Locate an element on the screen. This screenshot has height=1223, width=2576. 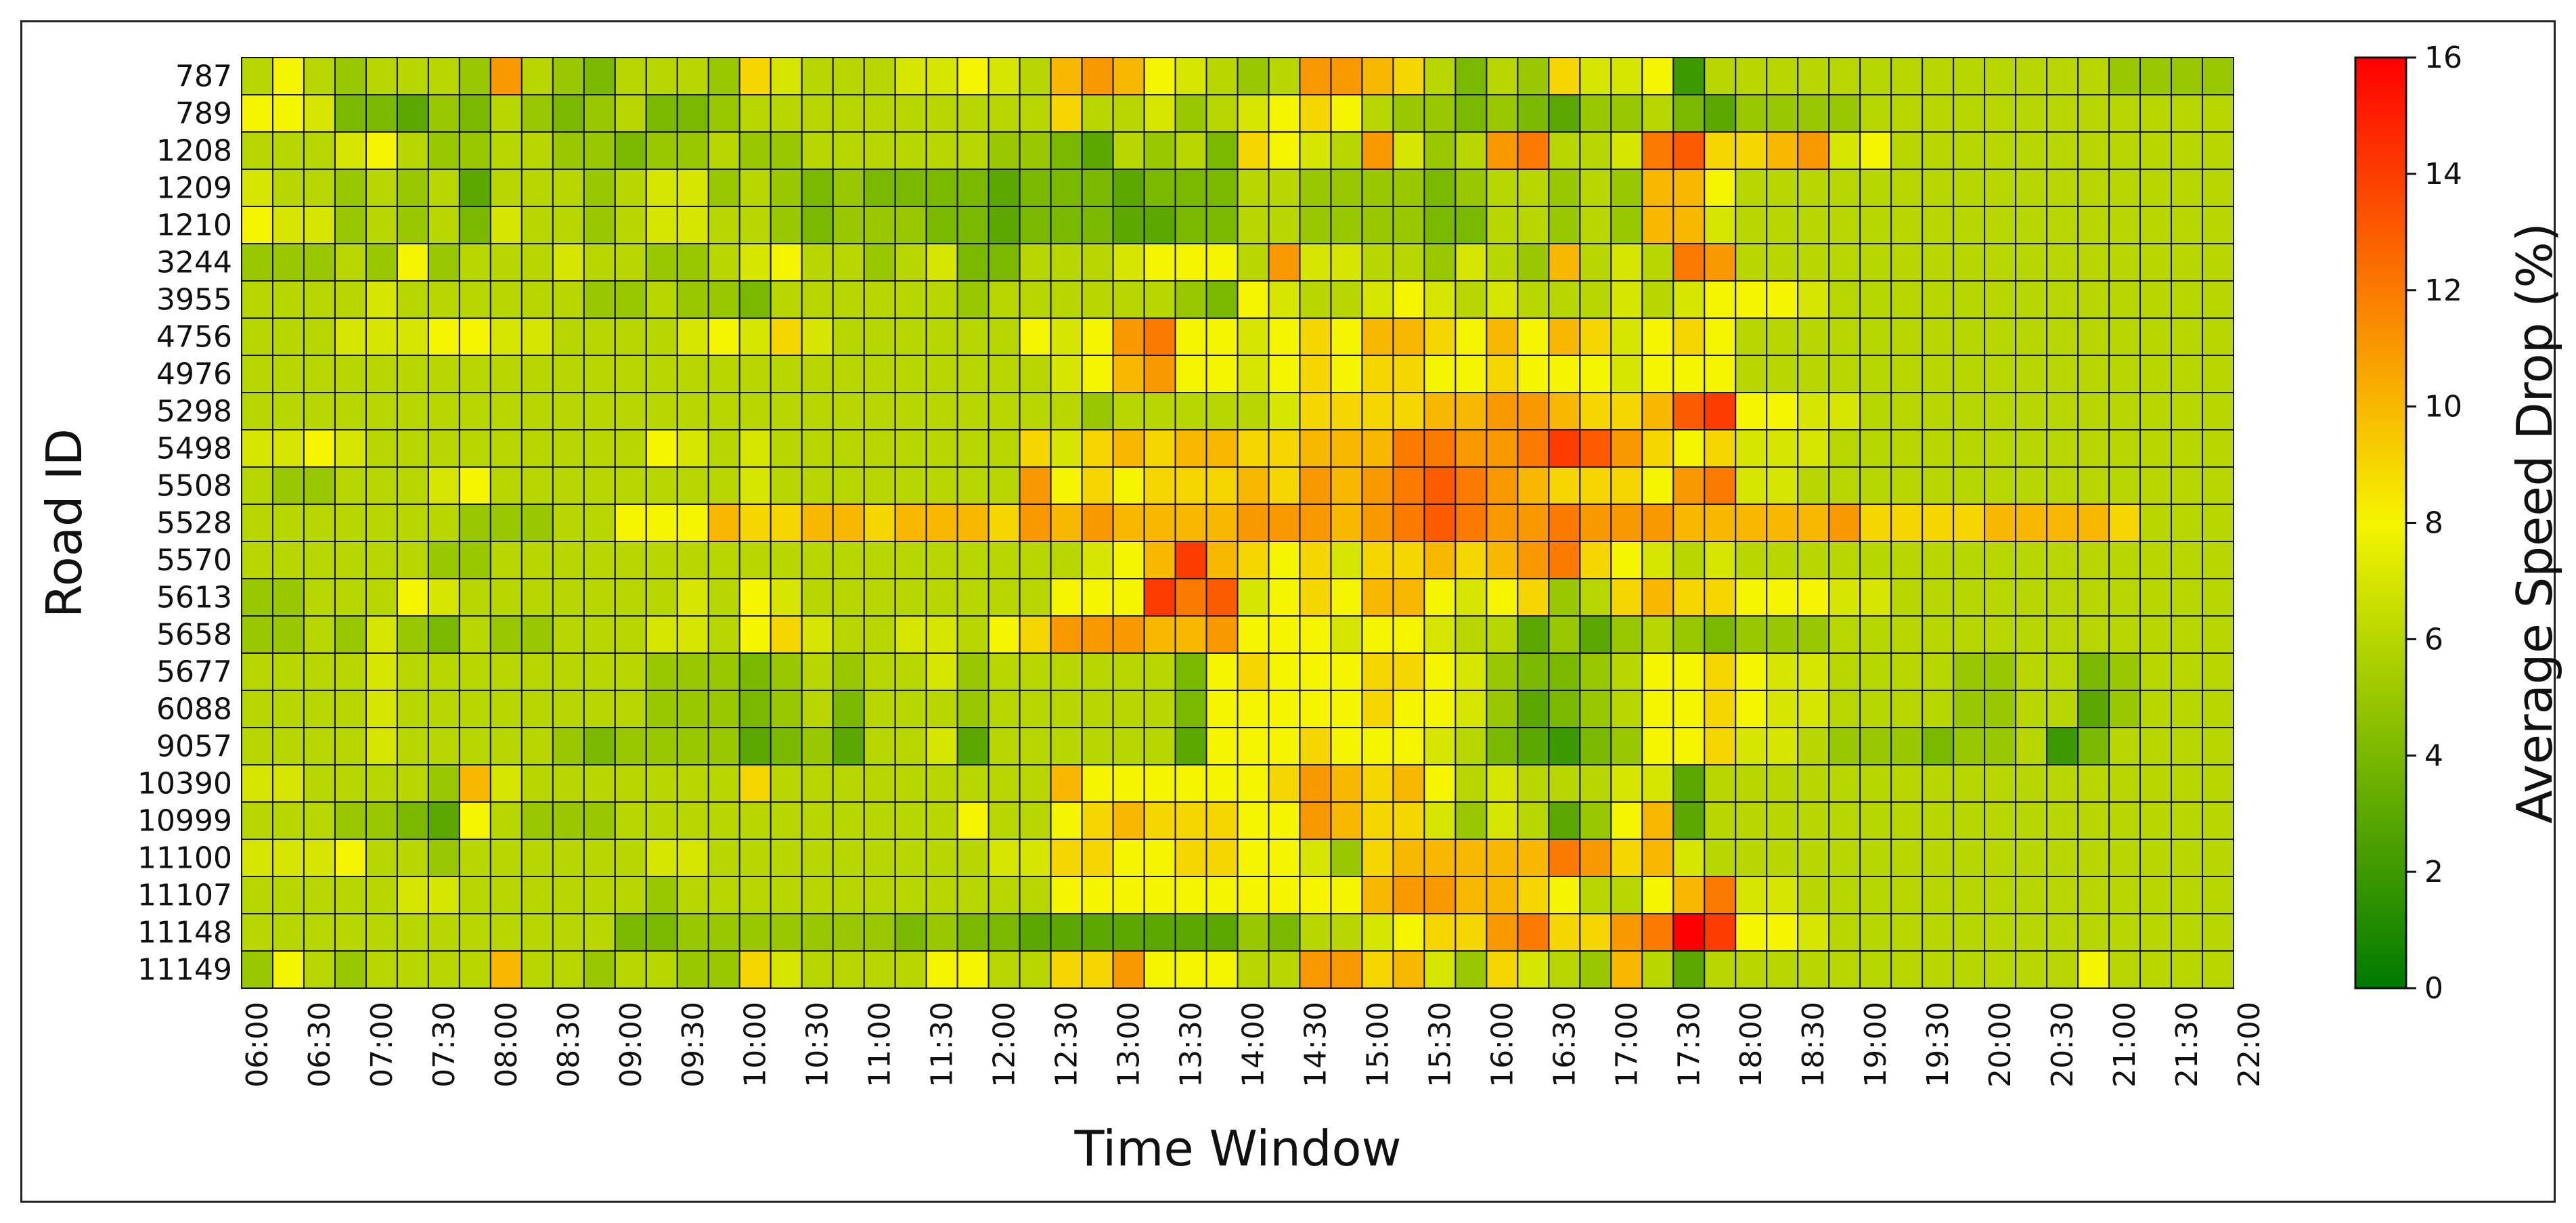
x-tick-label: 17:30 is located at coordinates (1689, 1045).